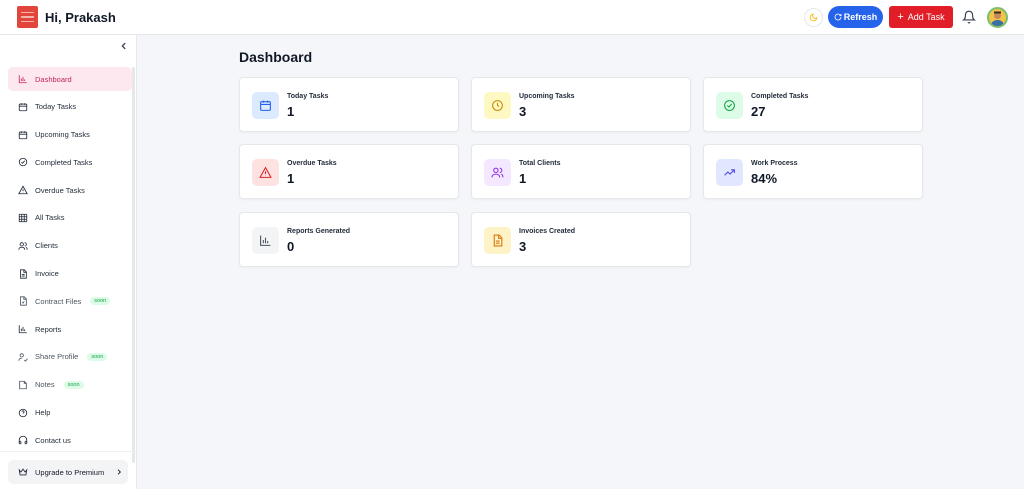  What do you see at coordinates (969, 17) in the screenshot?
I see `bell-icon` at bounding box center [969, 17].